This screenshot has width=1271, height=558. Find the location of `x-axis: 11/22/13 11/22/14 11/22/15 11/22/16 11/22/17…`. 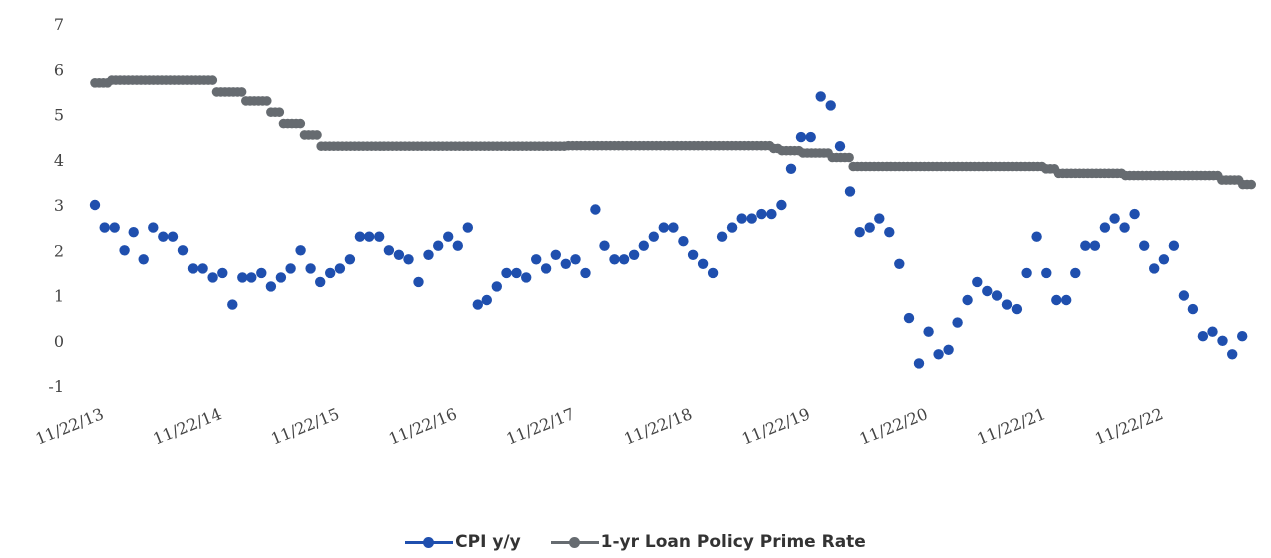

x-axis: 11/22/13 11/22/14 11/22/15 11/22/16 11/22/17… is located at coordinates (599, 426).